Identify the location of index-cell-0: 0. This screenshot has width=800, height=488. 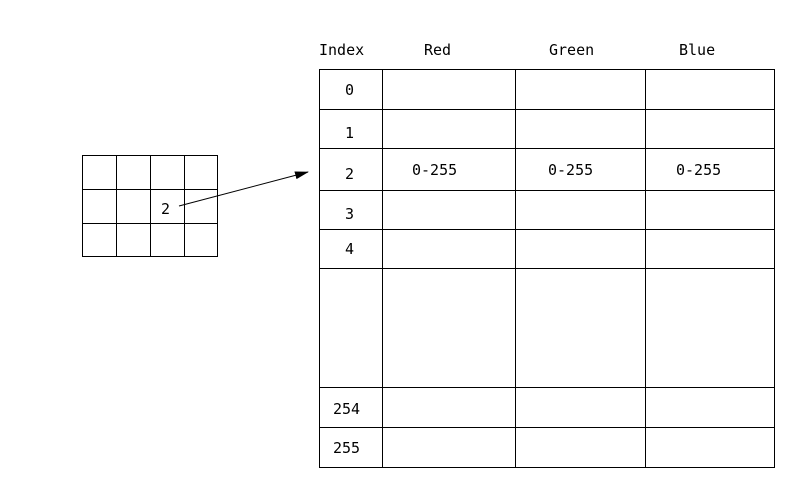
(350, 90).